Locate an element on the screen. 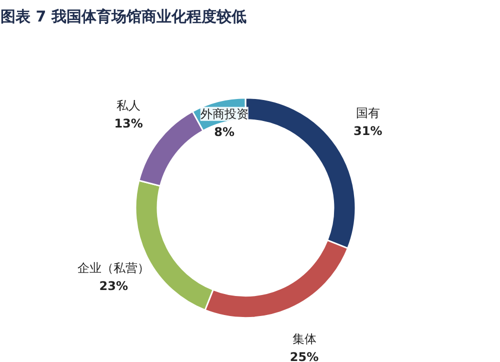 The height and width of the screenshot is (362, 500). slice-label: 集体 is located at coordinates (304, 339).